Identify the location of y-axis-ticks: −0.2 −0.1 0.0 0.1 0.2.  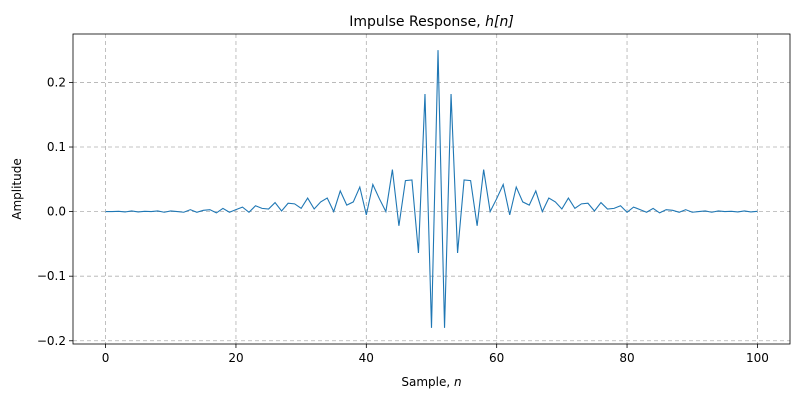
(55, 211).